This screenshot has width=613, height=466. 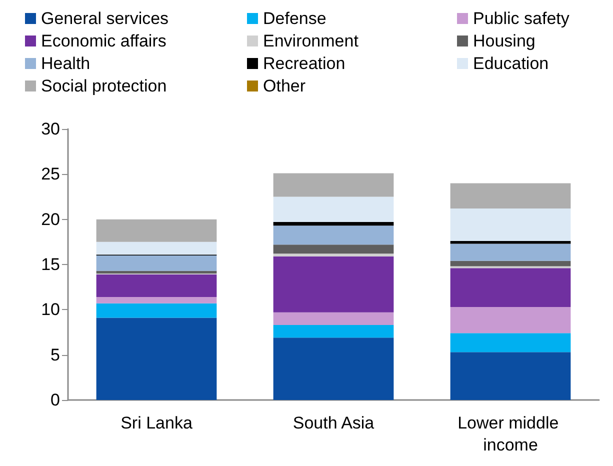 What do you see at coordinates (50, 129) in the screenshot?
I see `y-tick-label: 30` at bounding box center [50, 129].